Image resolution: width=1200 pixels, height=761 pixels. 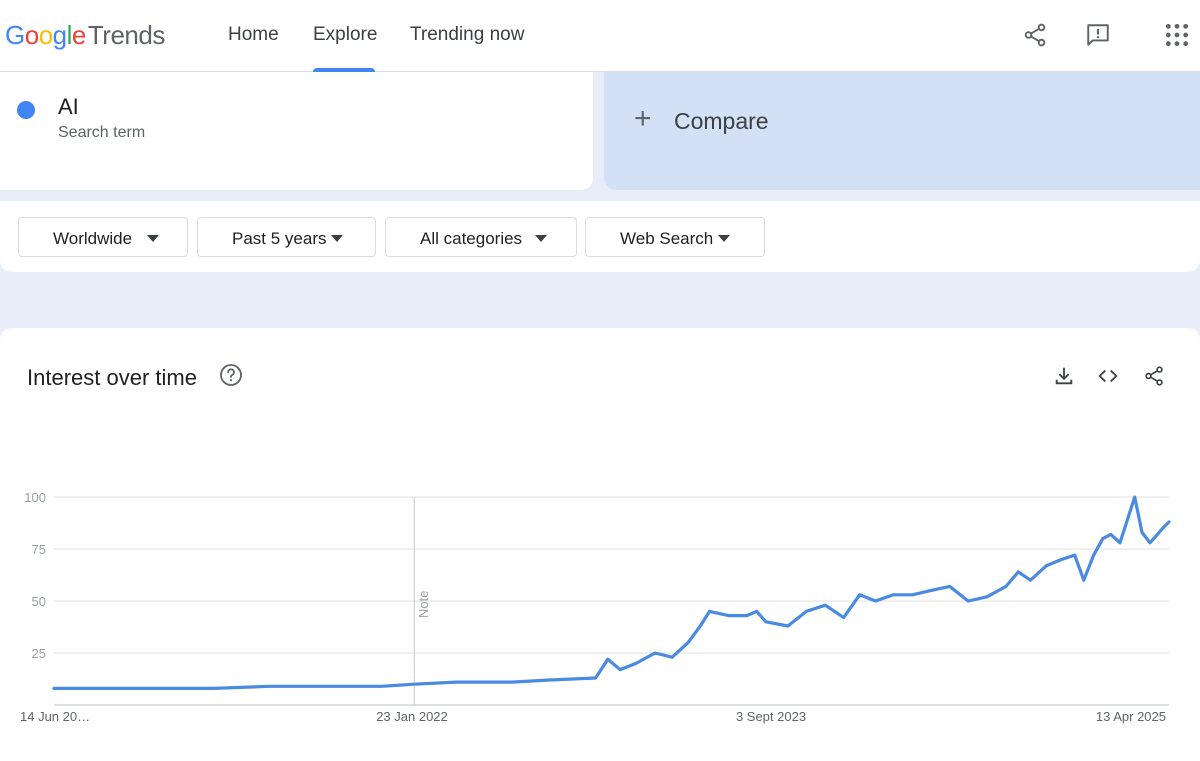 I want to click on logo-letter: G, so click(x=15, y=35).